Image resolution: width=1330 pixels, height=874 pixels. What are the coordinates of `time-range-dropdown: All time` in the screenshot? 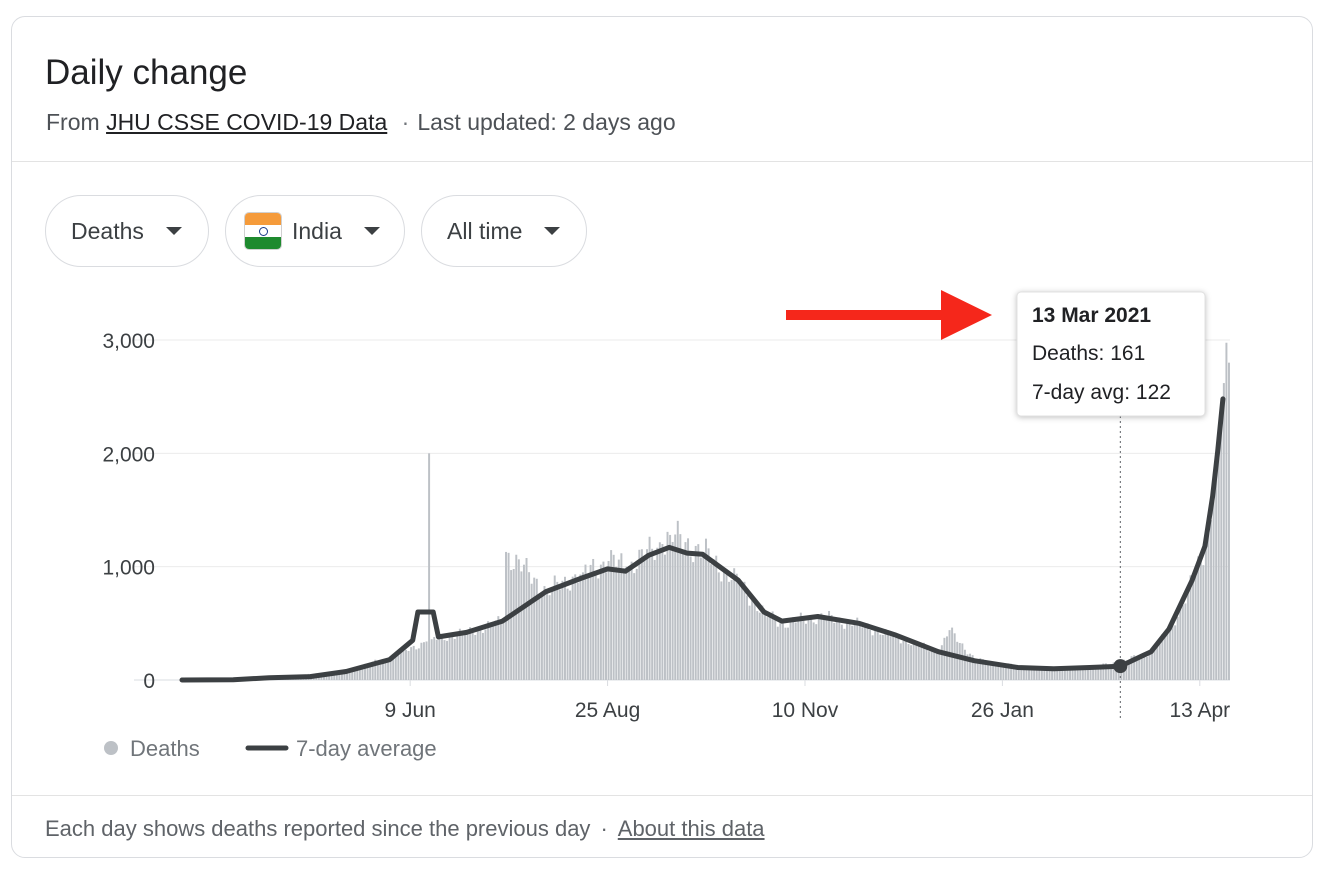 It's located at (504, 231).